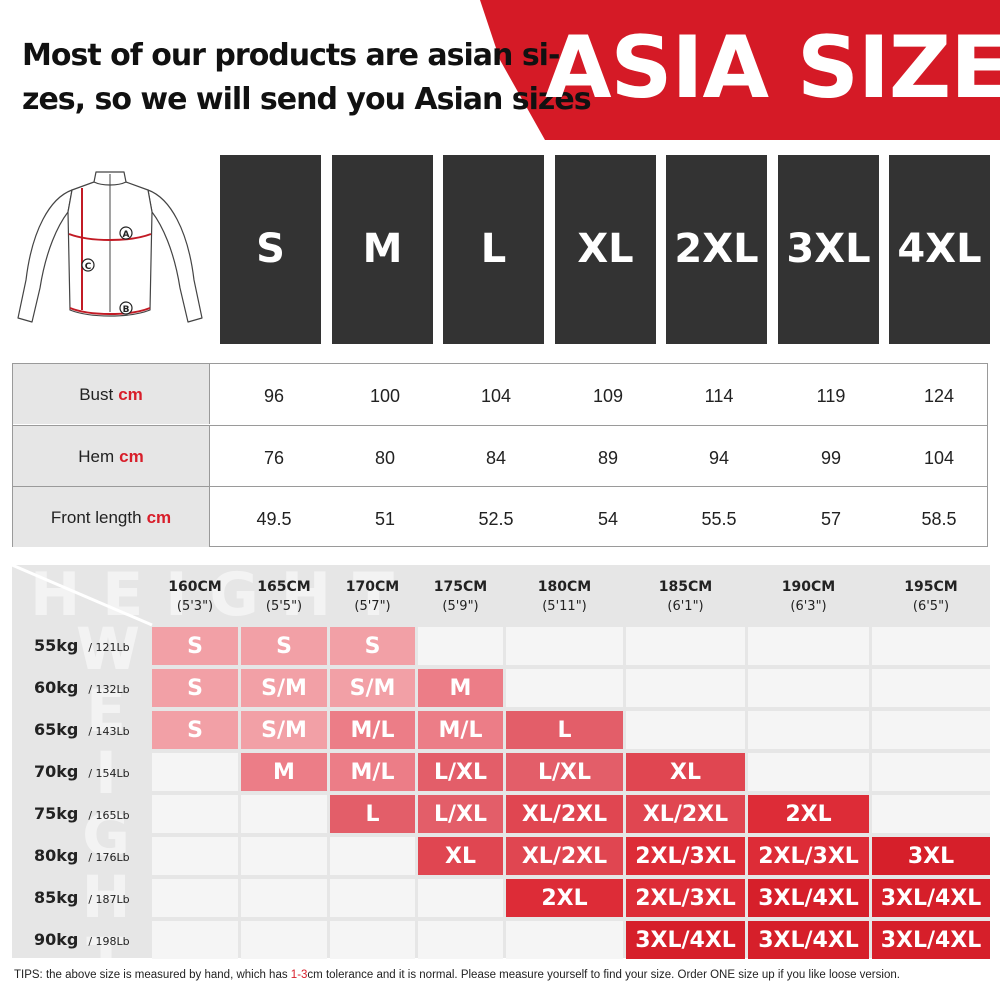 The image size is (1000, 1000). What do you see at coordinates (385, 519) in the screenshot?
I see `table-cell: 51` at bounding box center [385, 519].